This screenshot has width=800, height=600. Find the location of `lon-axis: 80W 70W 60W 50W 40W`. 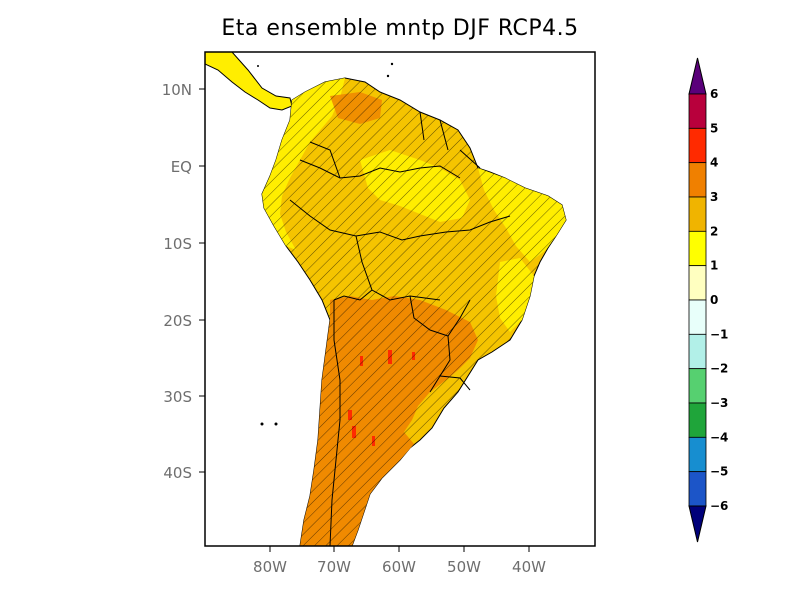

lon-axis: 80W 70W 60W 50W 40W is located at coordinates (399, 561).